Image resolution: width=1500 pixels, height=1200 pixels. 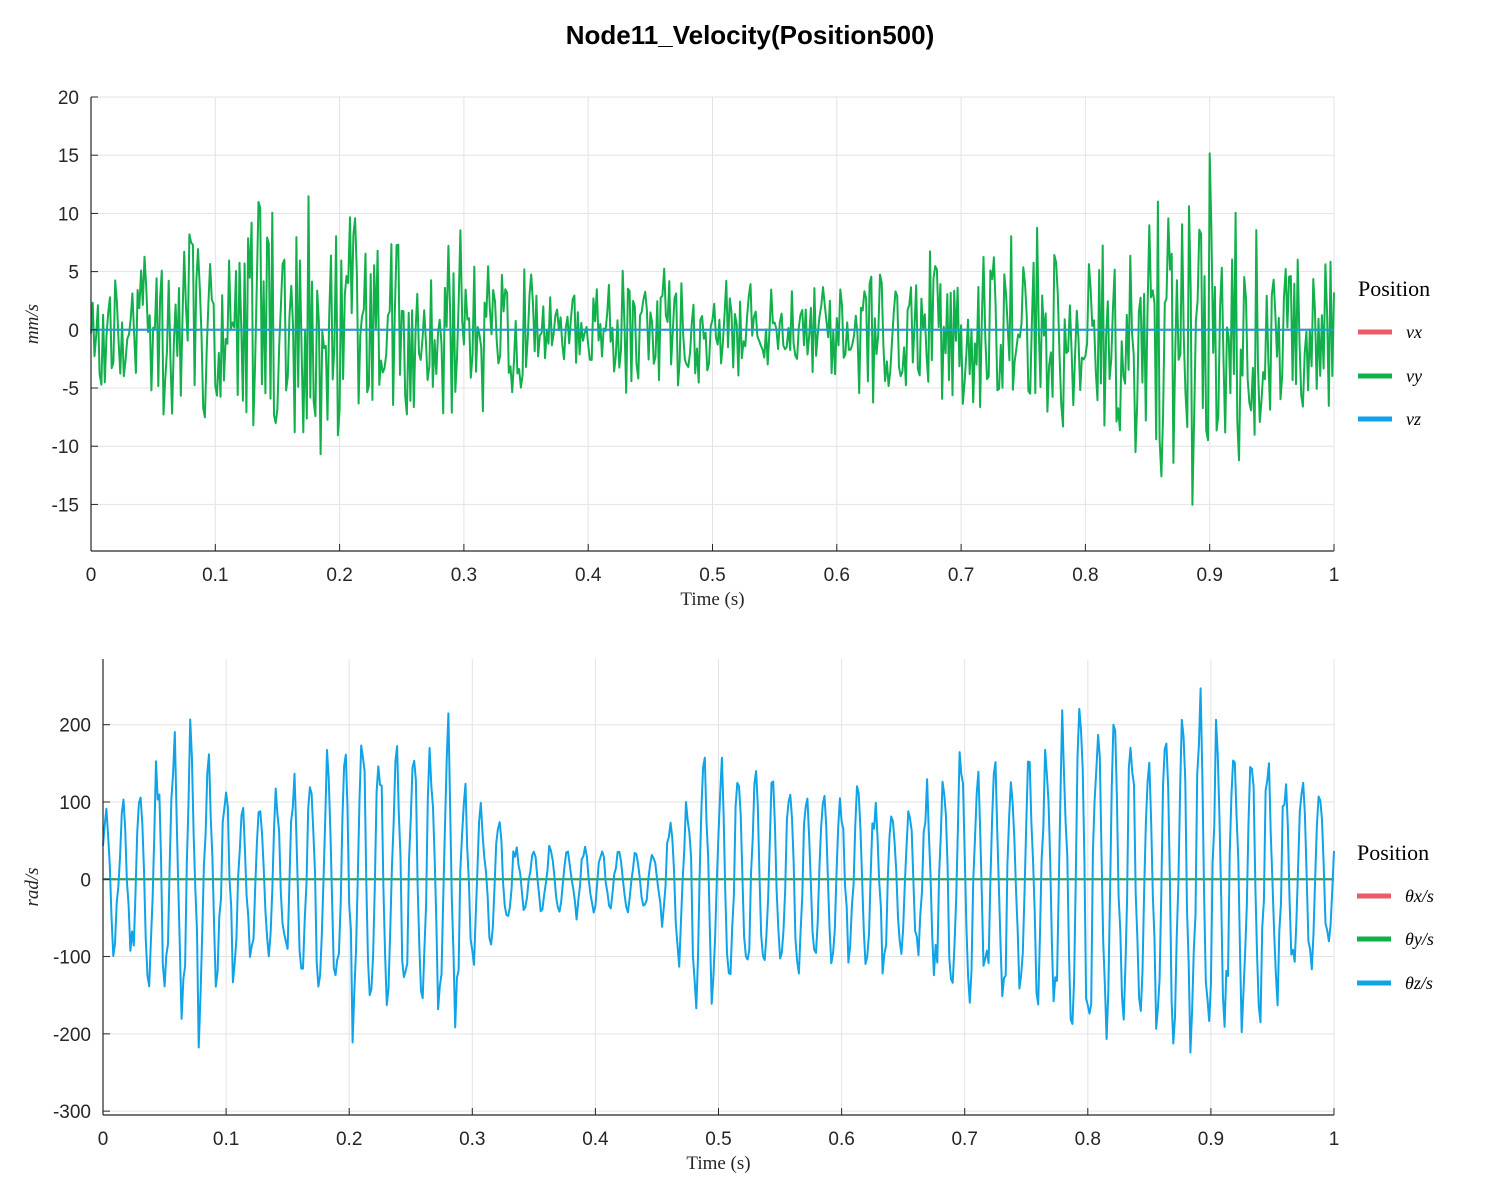 What do you see at coordinates (73, 273) in the screenshot?
I see `y-tick-label: 5` at bounding box center [73, 273].